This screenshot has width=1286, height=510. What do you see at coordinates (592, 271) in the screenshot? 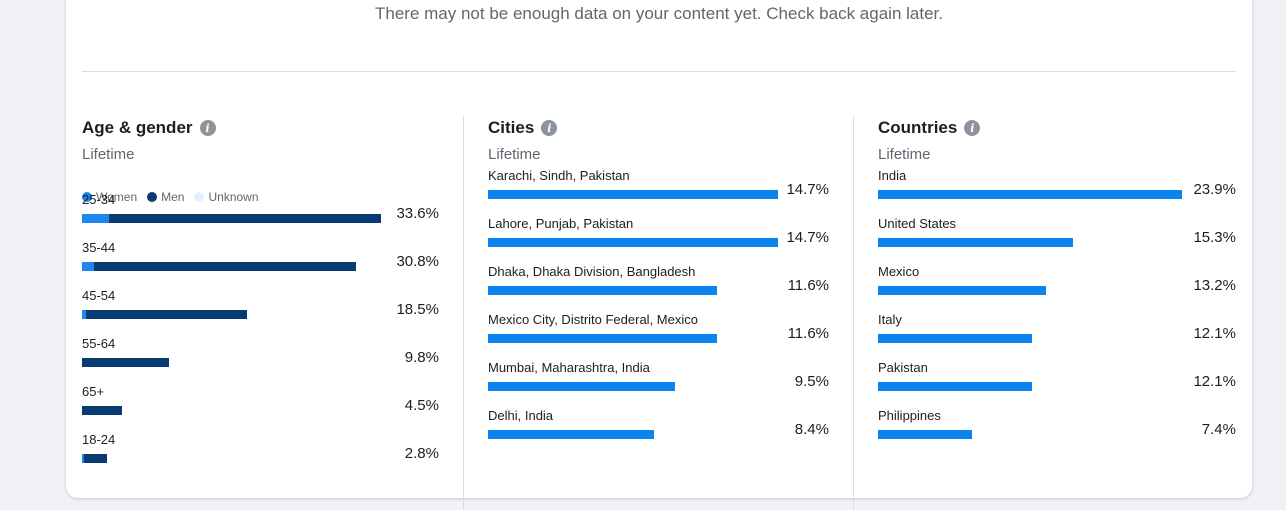
I see `city-label: Dhaka, Dhaka Division, Bangladesh` at bounding box center [592, 271].